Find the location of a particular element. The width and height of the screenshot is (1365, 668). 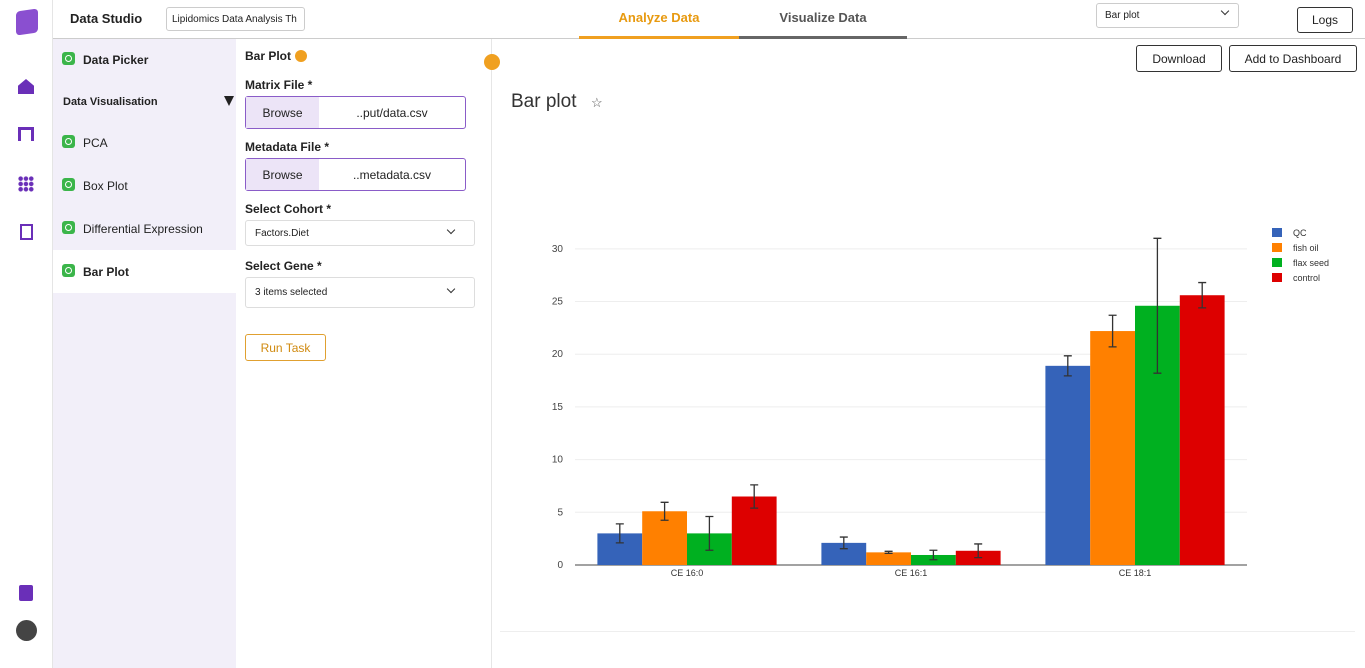

divider is located at coordinates (491, 353).